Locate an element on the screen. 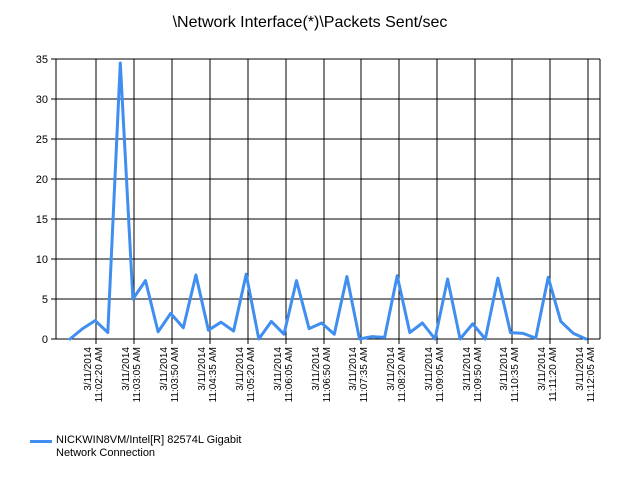 The image size is (620, 480). x-tick-label-time: 11:12:05 AM is located at coordinates (591, 374).